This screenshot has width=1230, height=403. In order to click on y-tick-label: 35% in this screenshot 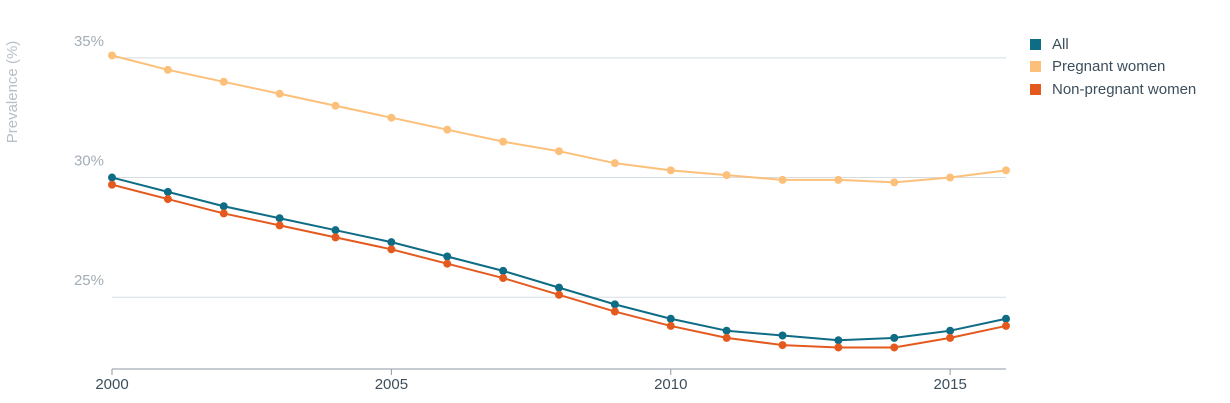, I will do `click(89, 41)`.